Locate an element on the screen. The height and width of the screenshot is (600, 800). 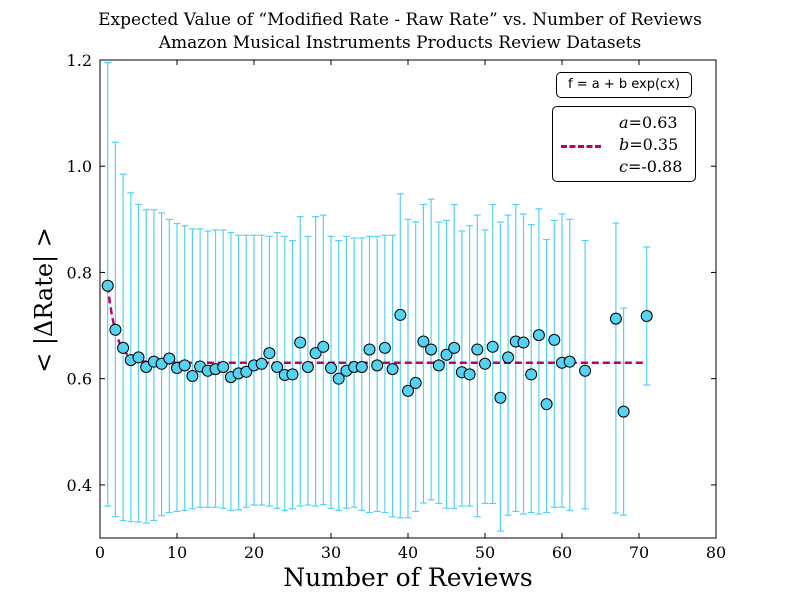
y-tick-label: 0.8 is located at coordinates (79, 272).